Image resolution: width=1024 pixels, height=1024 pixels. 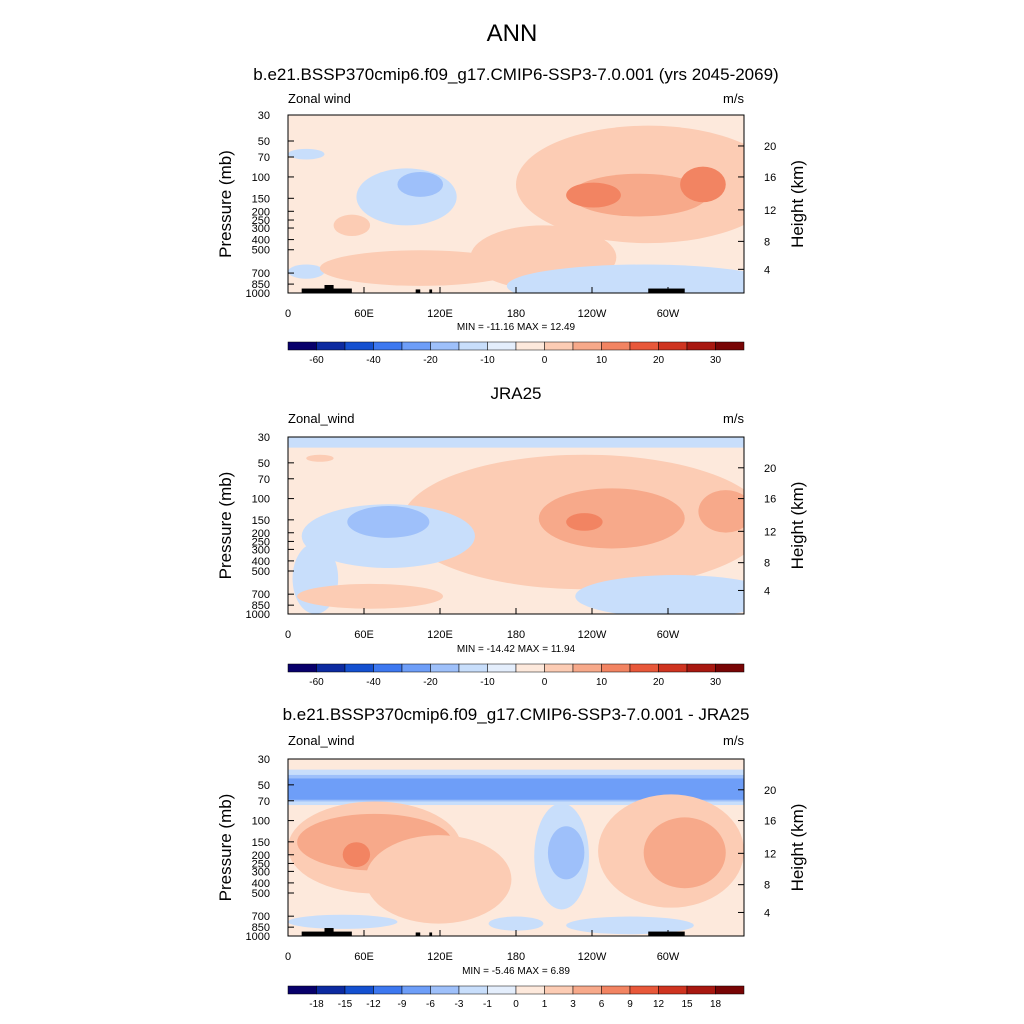 What do you see at coordinates (319, 98) in the screenshot?
I see `panel-variable-label: Zonal wind` at bounding box center [319, 98].